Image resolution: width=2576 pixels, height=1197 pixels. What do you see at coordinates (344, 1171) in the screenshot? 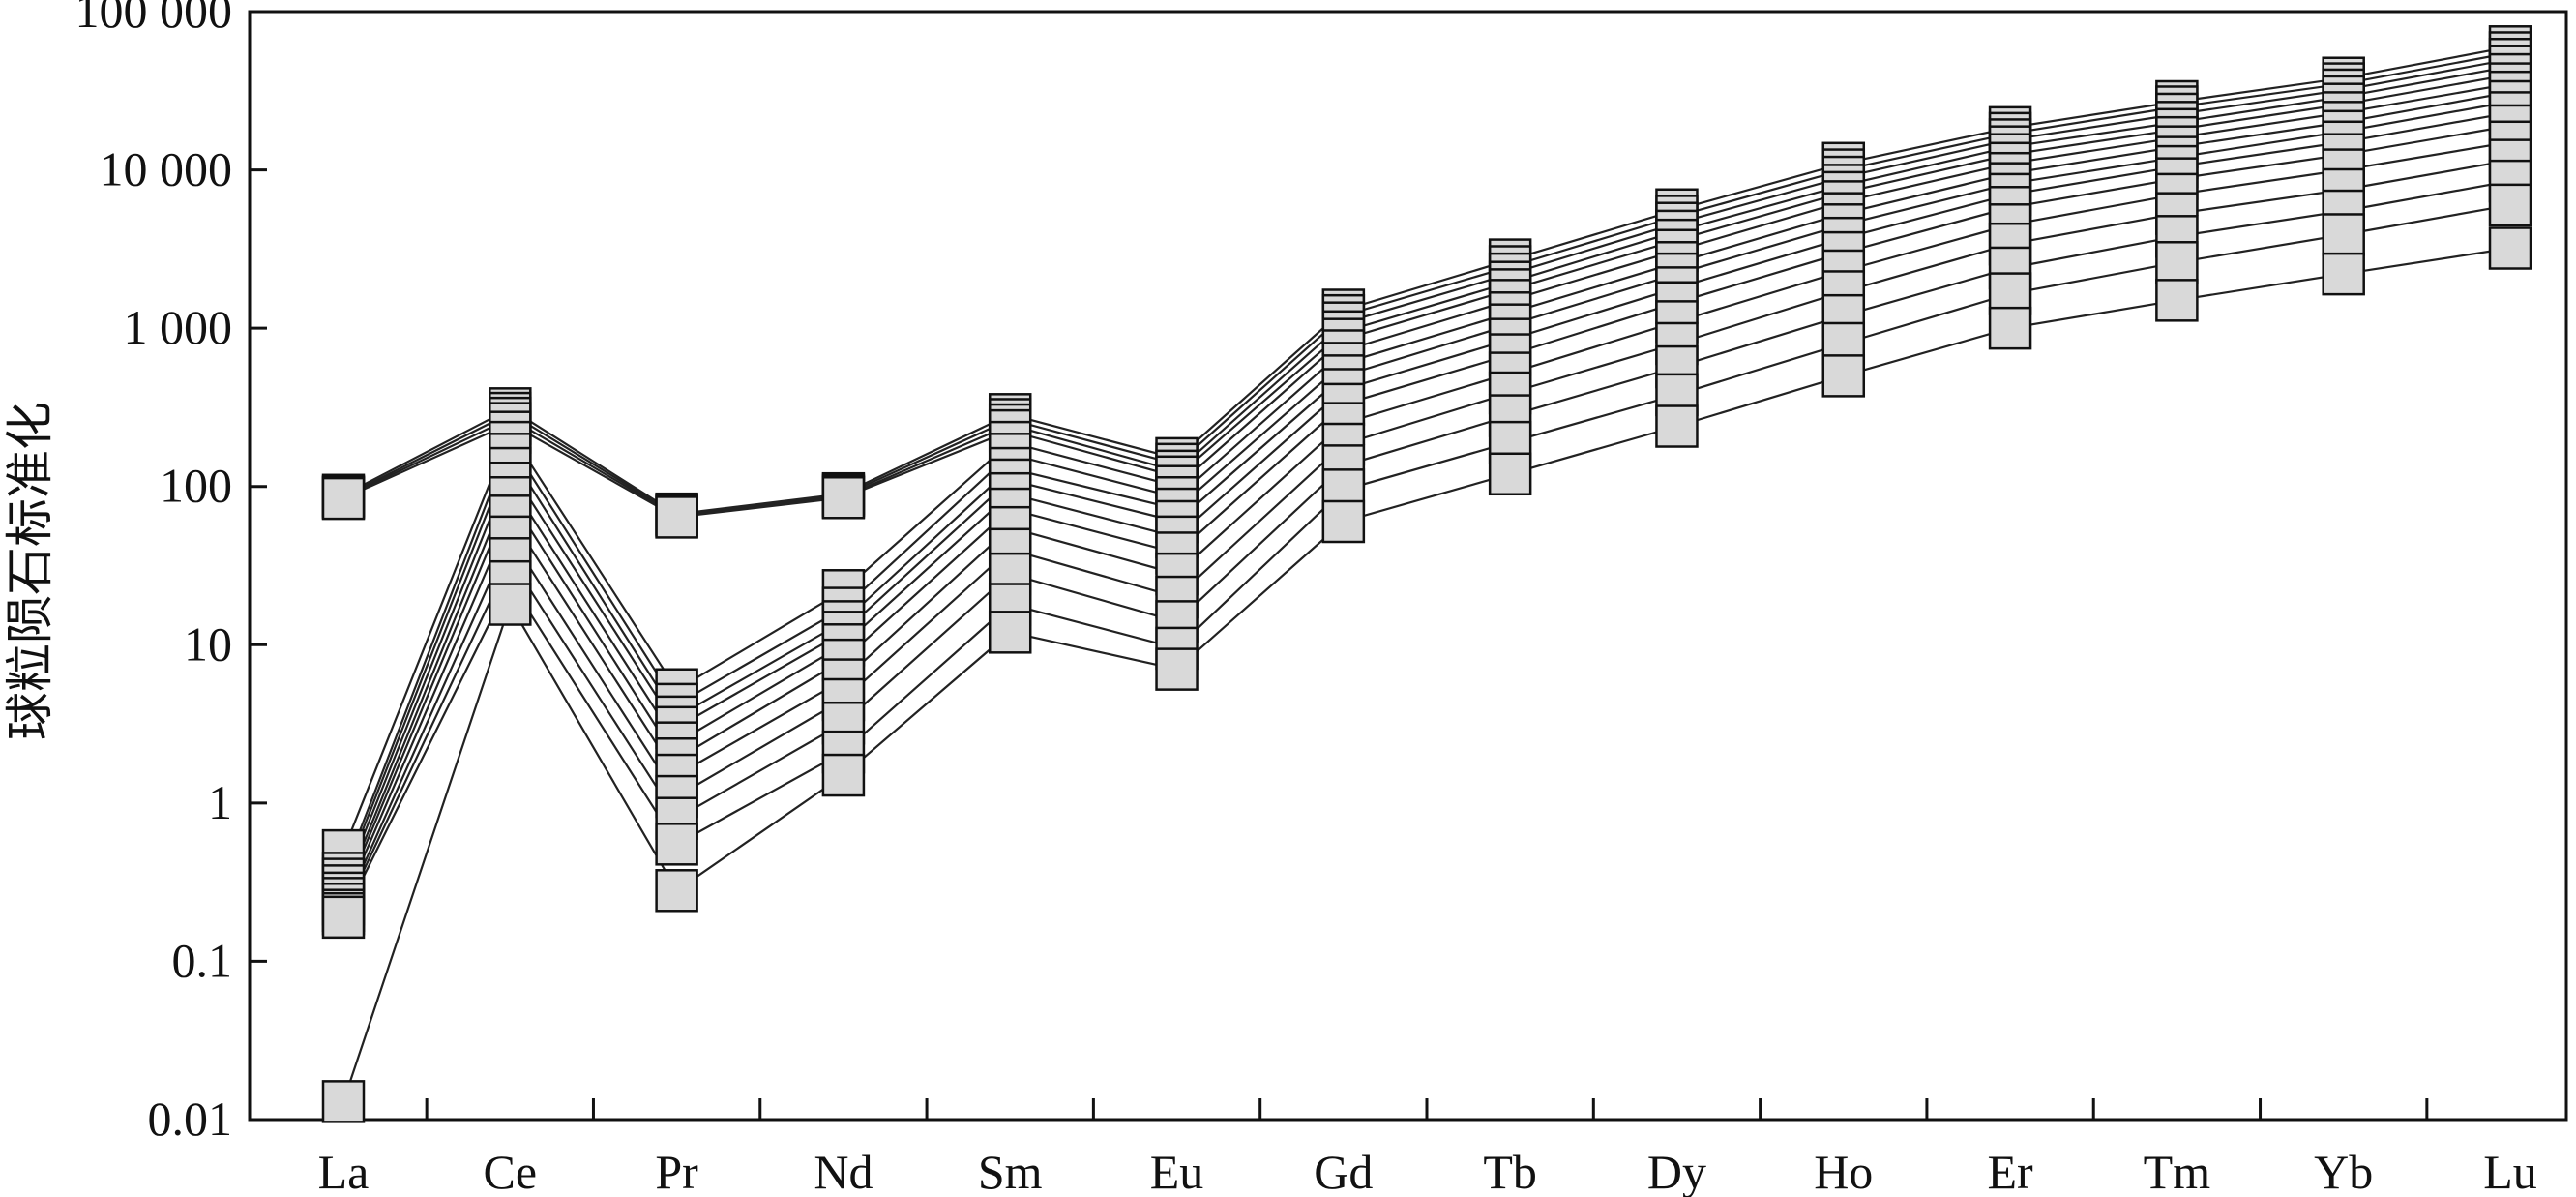
I see `x-tick-label: La` at bounding box center [344, 1171].